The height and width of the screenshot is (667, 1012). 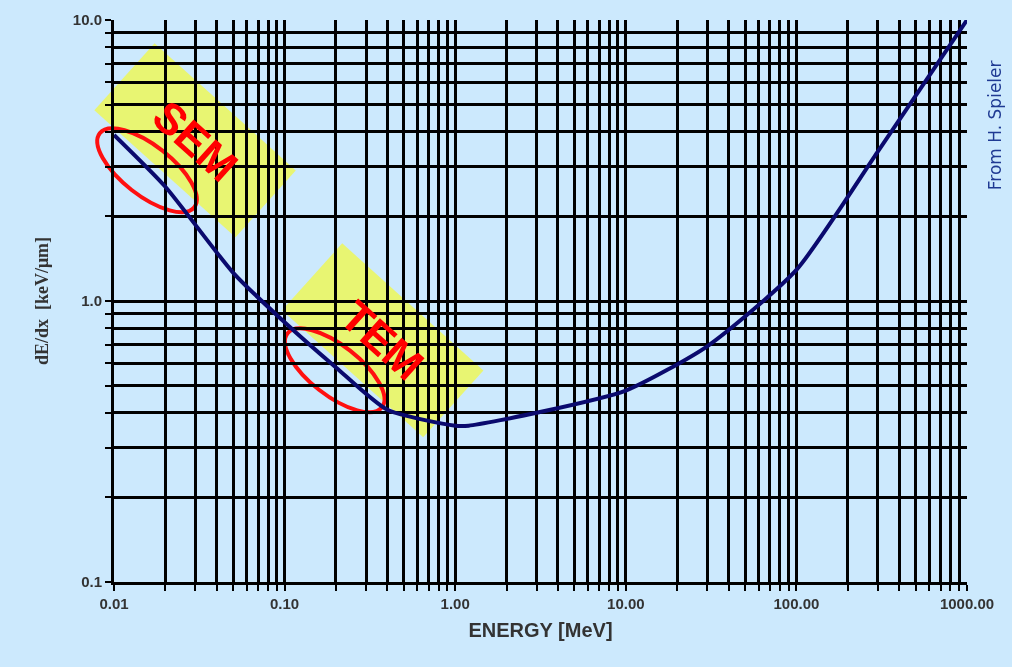 I want to click on x-tick-label: 0.10, so click(x=285, y=603).